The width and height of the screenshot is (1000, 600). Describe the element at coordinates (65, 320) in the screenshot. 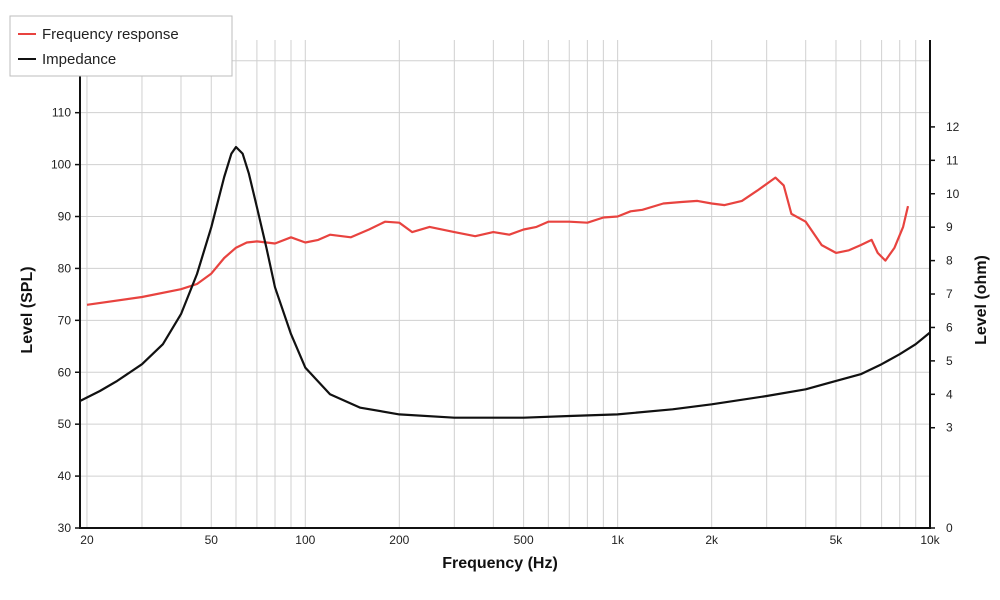

I see `y-tick-label-left: 70` at that location.